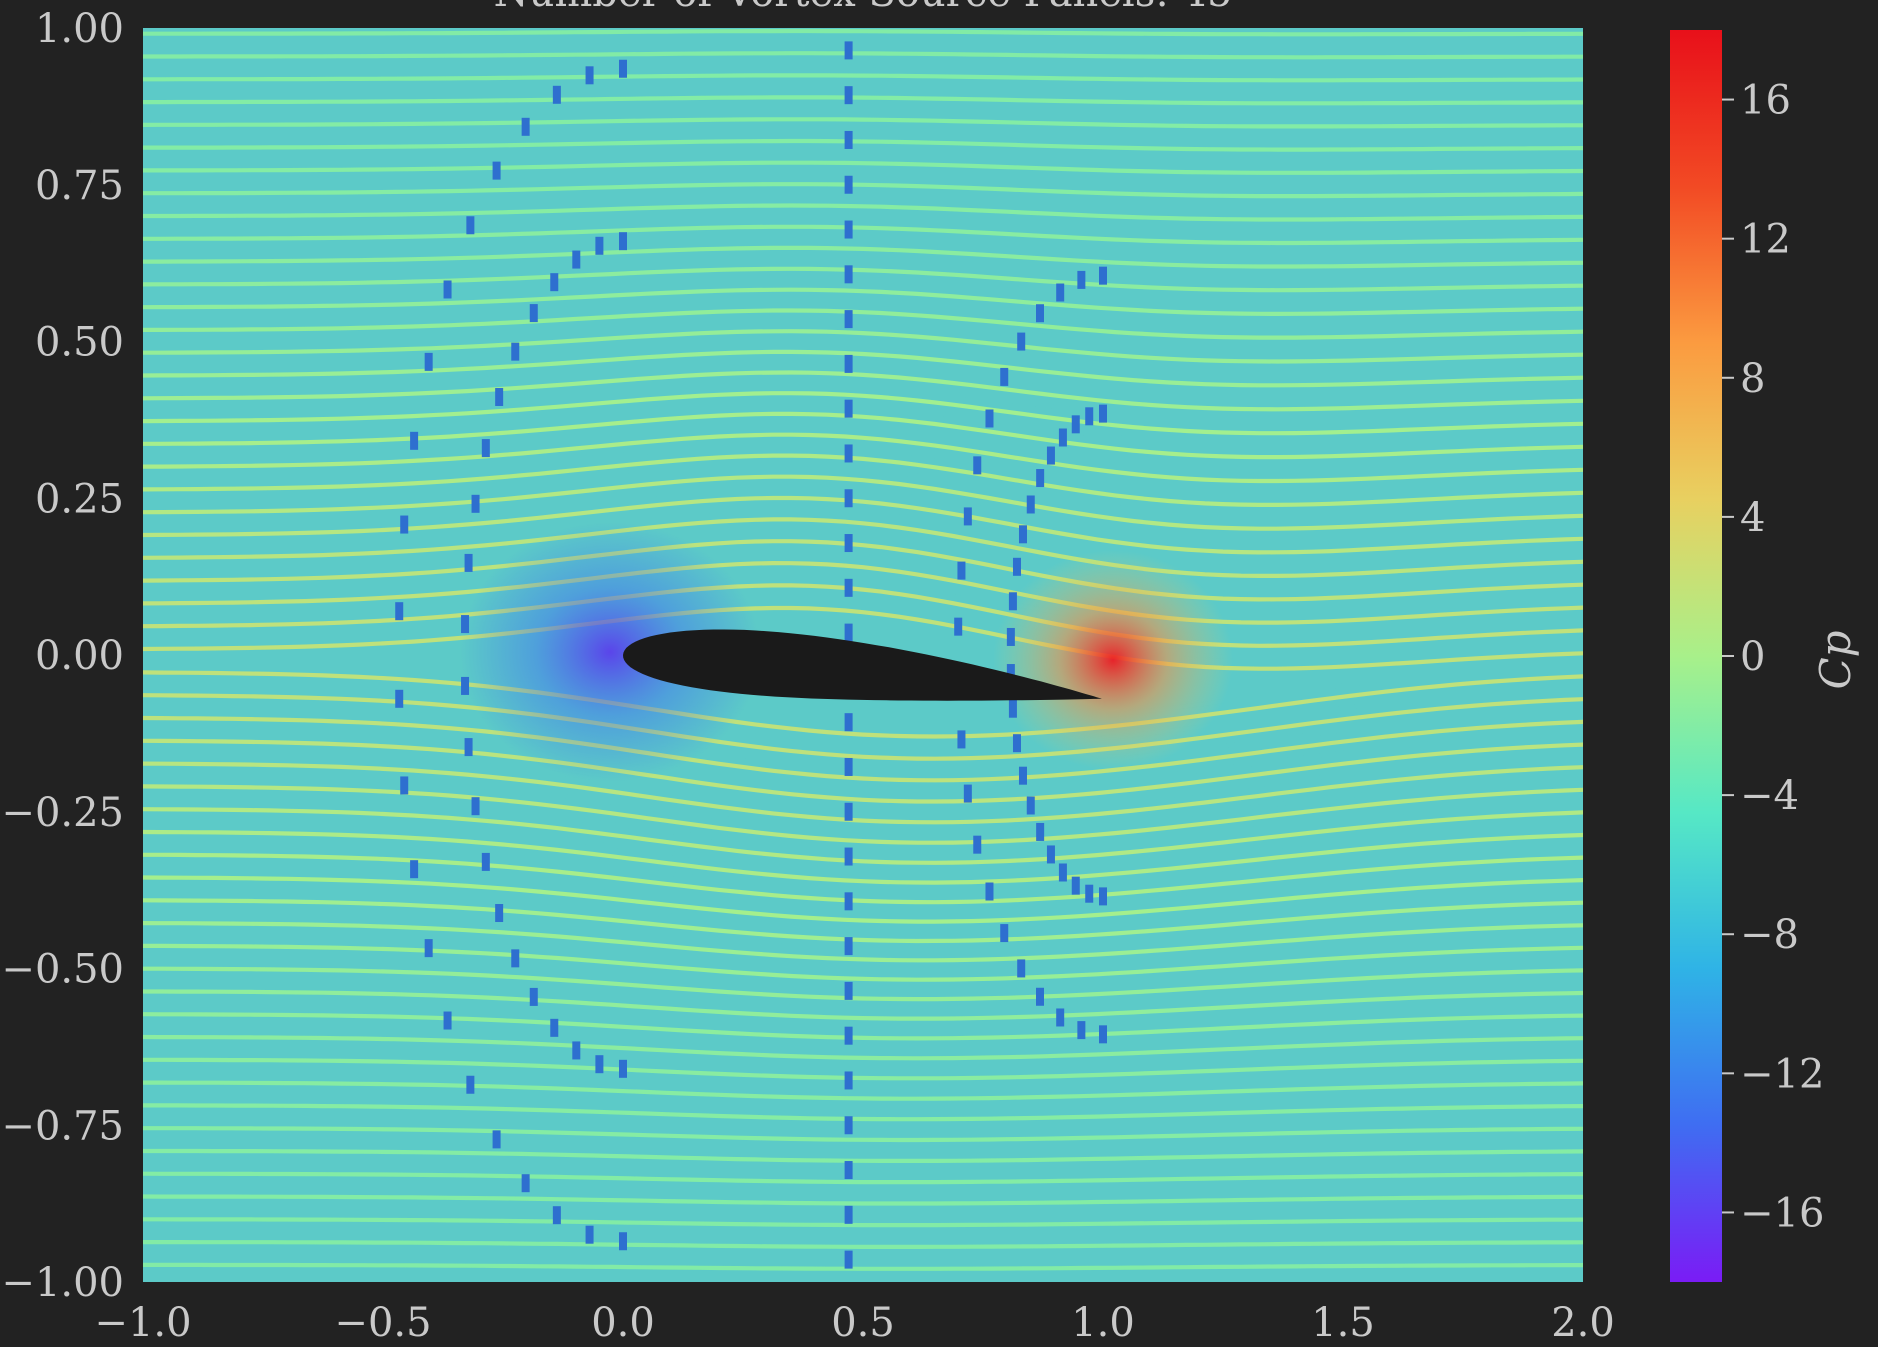 The width and height of the screenshot is (1878, 1347). Describe the element at coordinates (1103, 1323) in the screenshot. I see `x-tick-label: 1.0` at that location.